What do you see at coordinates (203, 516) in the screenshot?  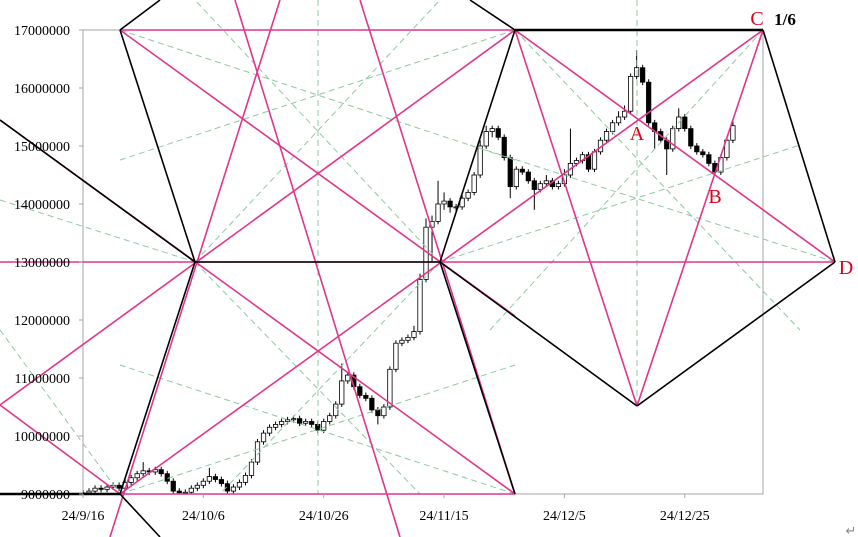 I see `x-tick-label: 24/10/6` at bounding box center [203, 516].